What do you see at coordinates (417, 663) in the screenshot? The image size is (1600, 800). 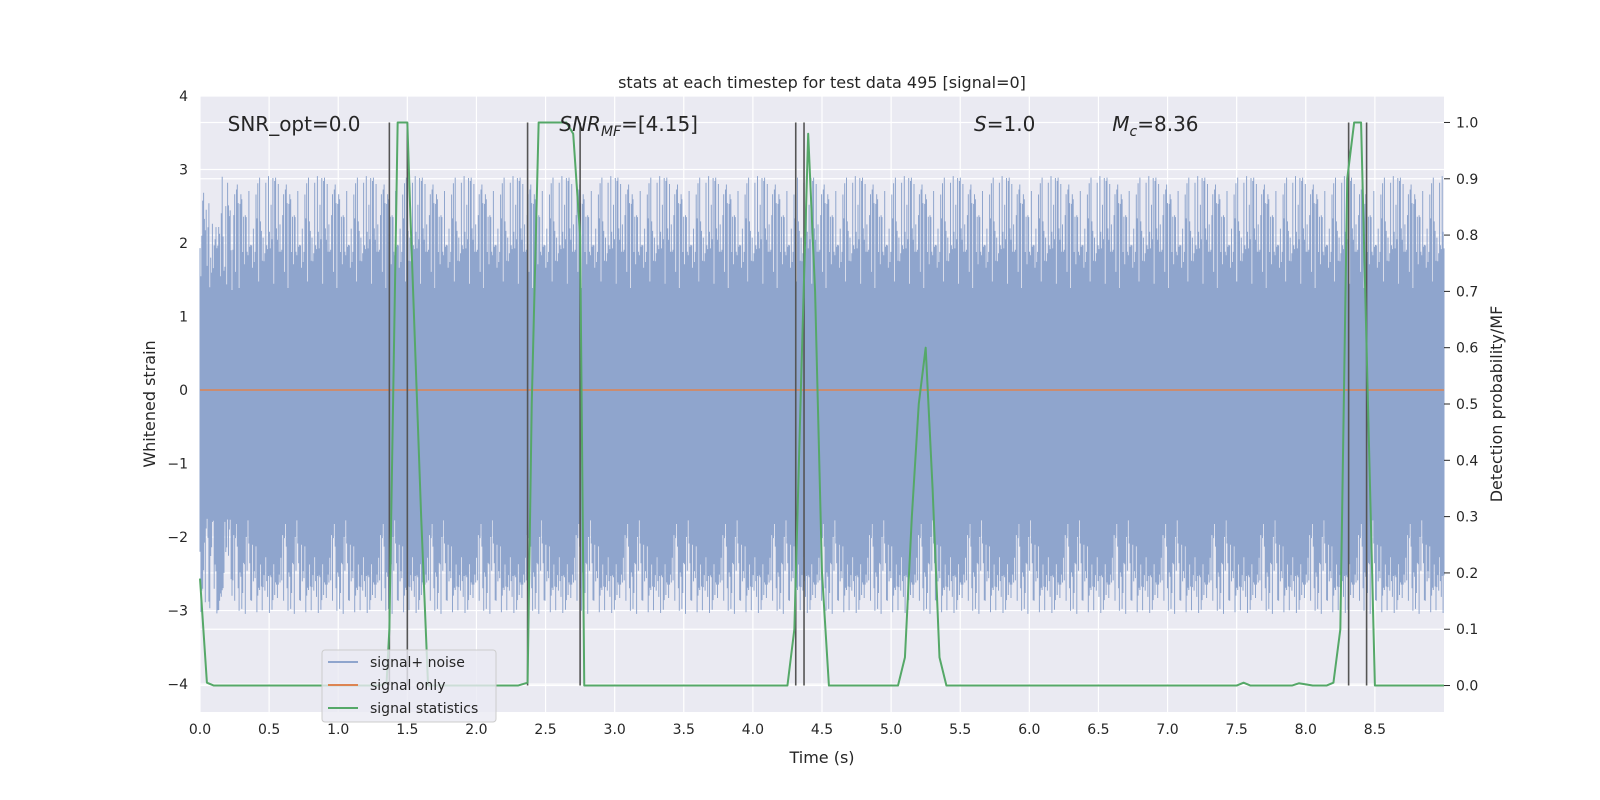 I see `legend-label-noise: signal+ noise` at bounding box center [417, 663].